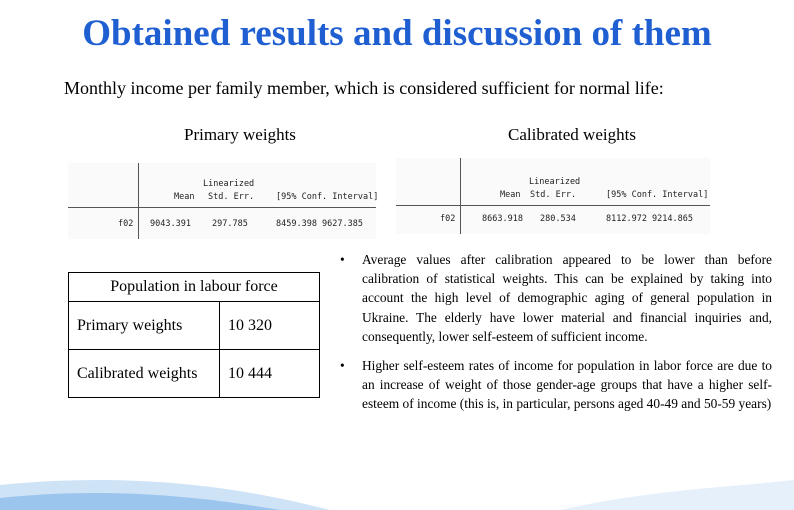 The image size is (794, 510). I want to click on stata-ci-high: 9627.385, so click(342, 224).